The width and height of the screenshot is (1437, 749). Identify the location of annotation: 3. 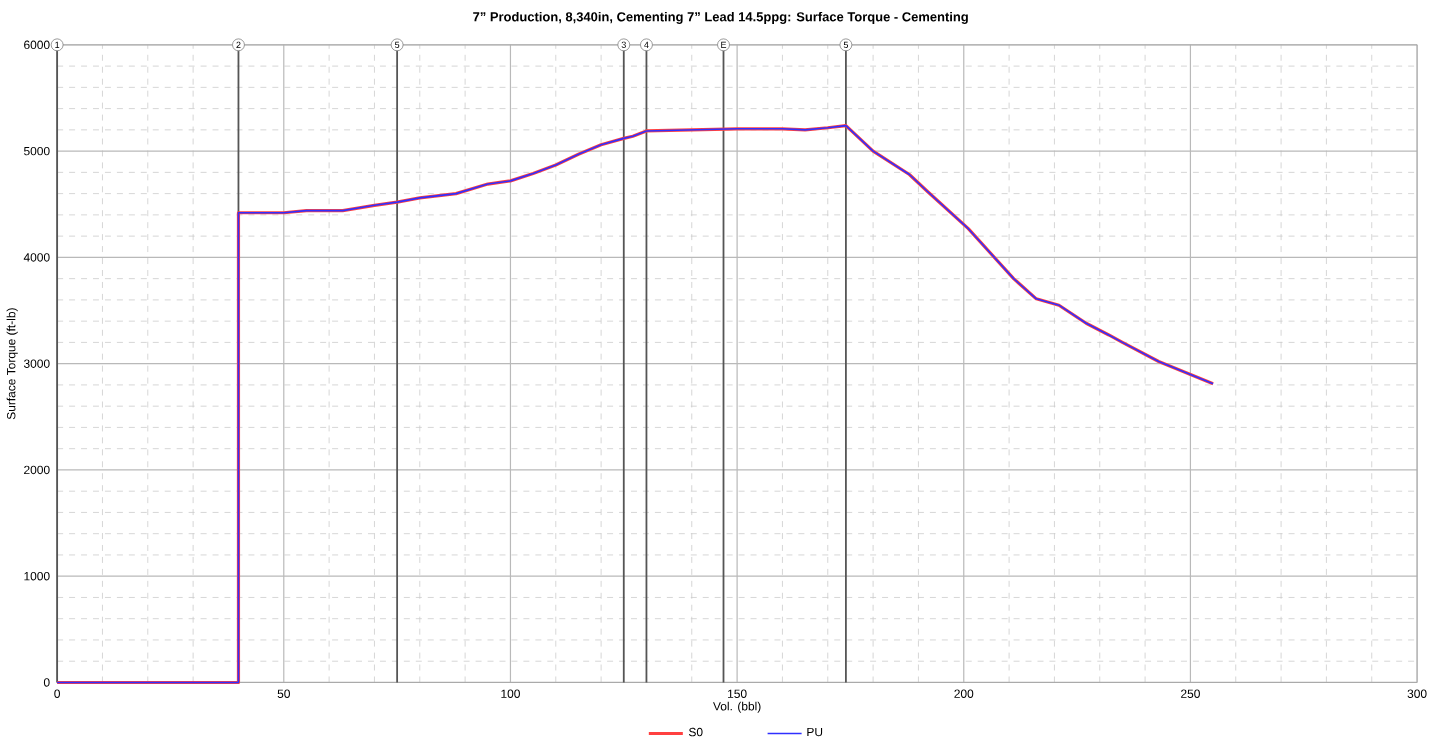
(623, 44).